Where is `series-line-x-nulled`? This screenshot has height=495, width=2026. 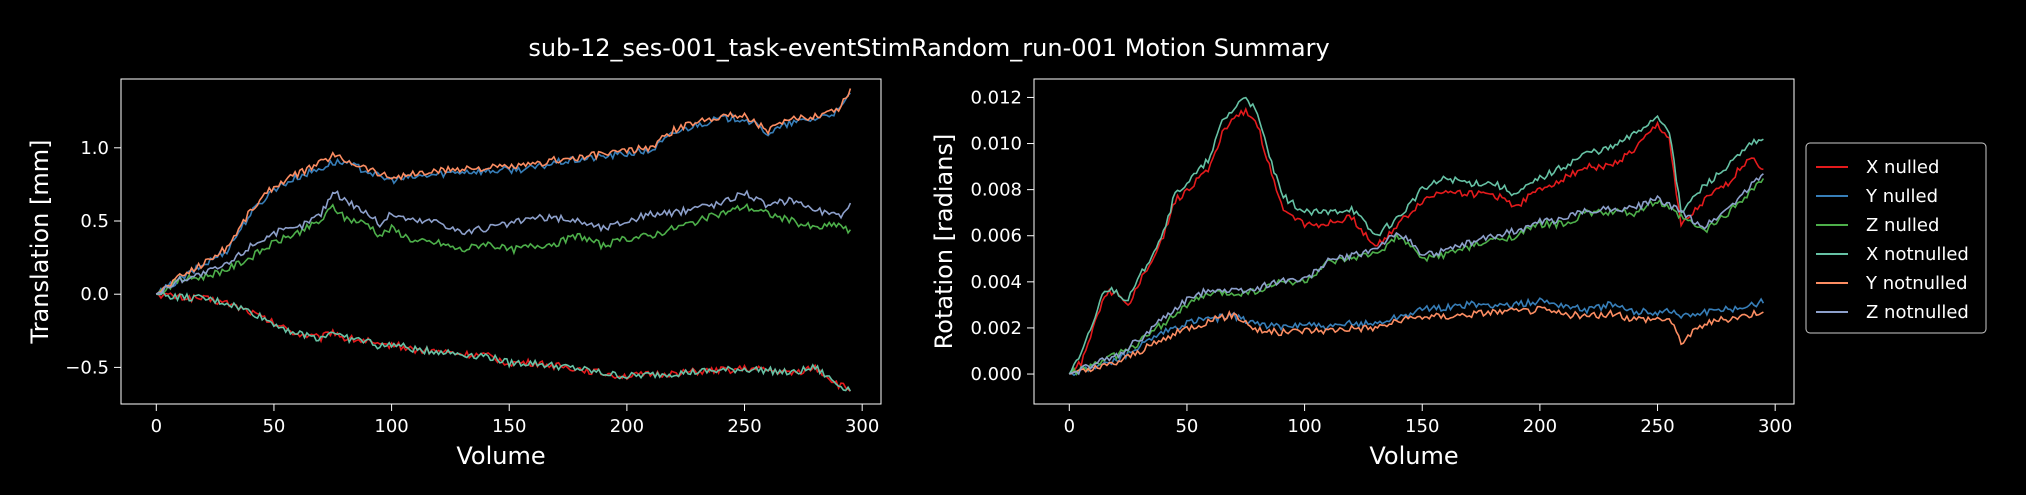
series-line-x-nulled is located at coordinates (503, 342).